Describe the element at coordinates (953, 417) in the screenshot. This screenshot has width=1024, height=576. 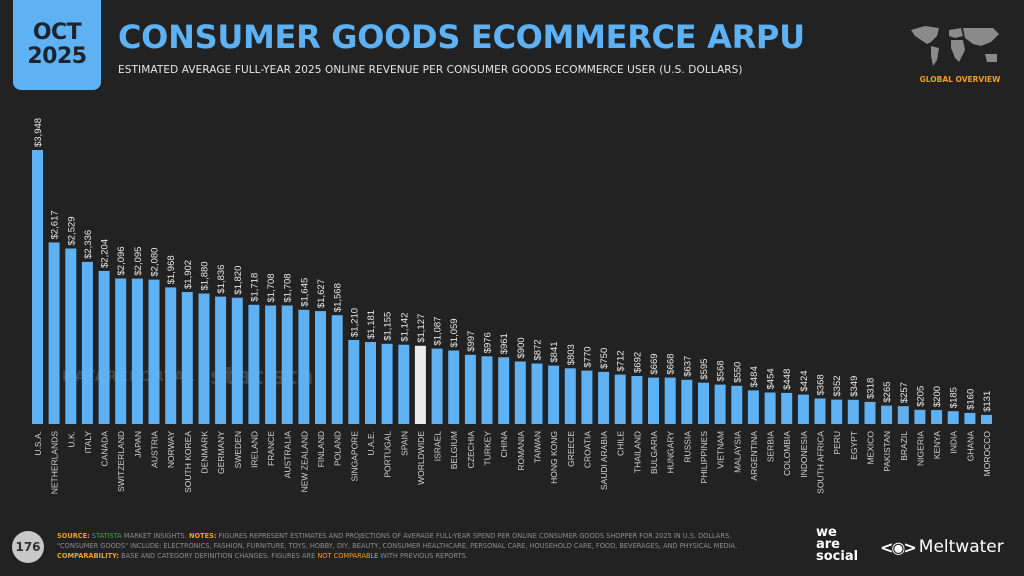
I see `bar-india` at that location.